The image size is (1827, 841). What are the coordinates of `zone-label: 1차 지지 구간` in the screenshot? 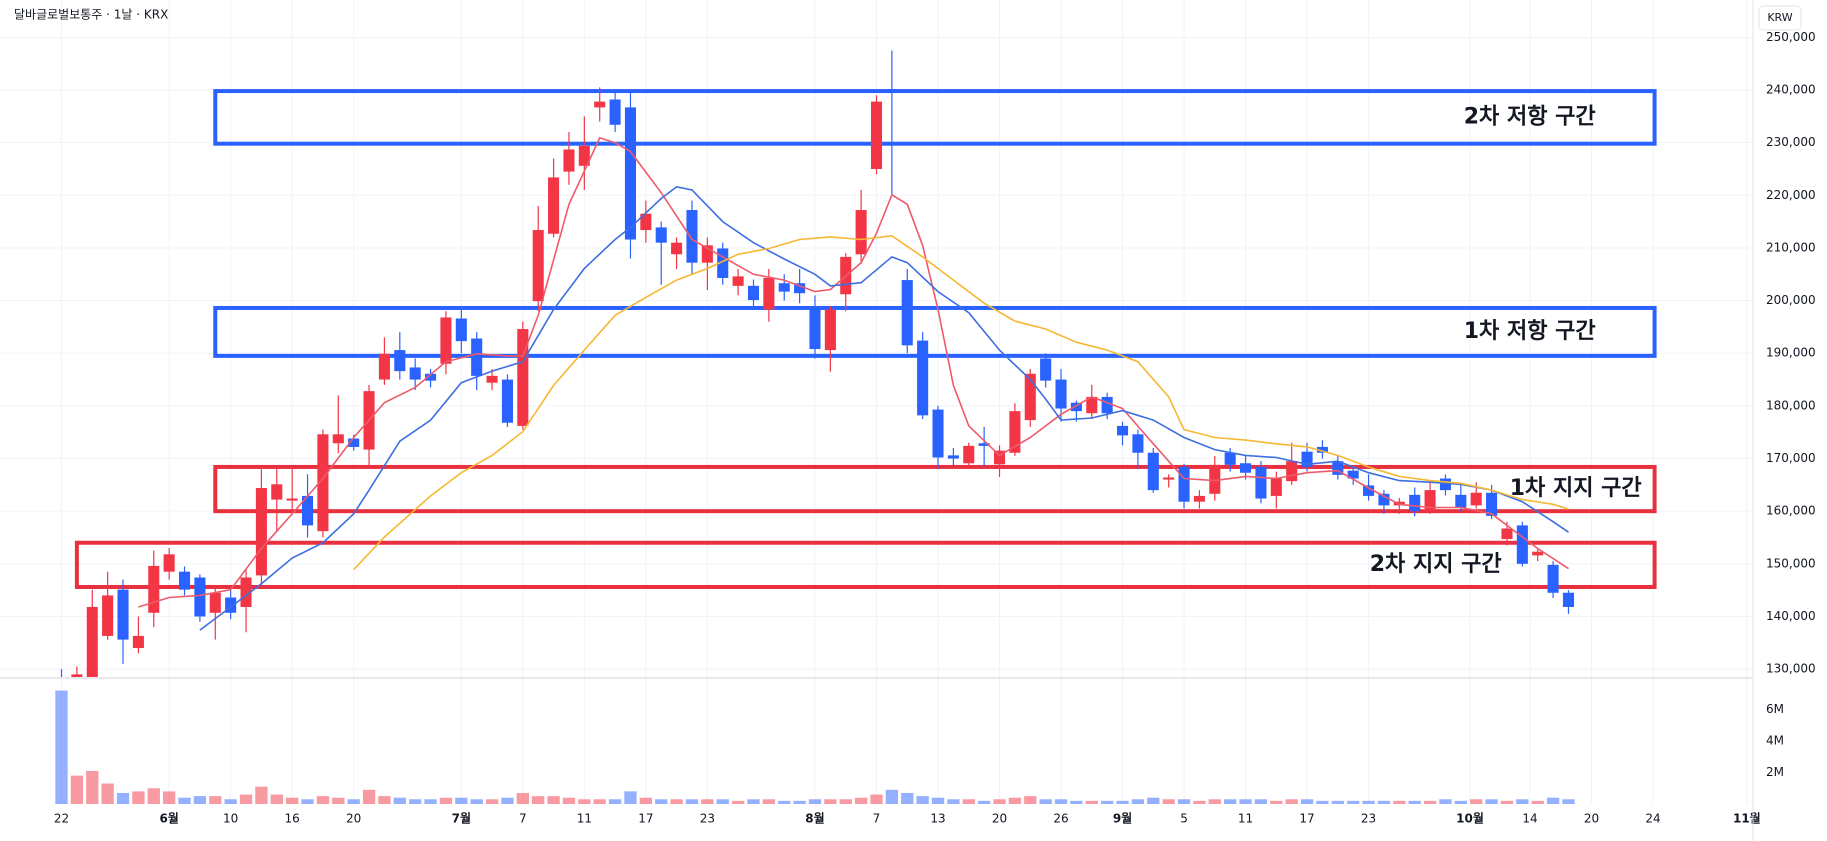 It's located at (1576, 488).